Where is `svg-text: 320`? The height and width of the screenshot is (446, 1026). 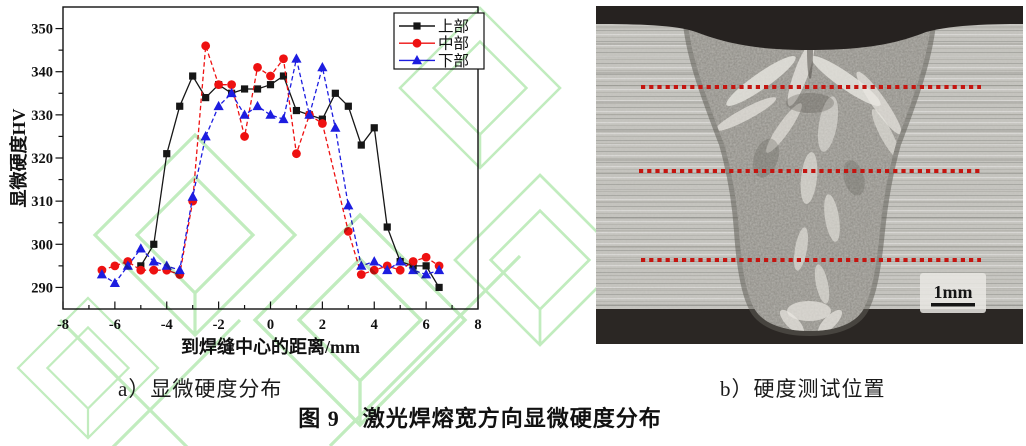
svg-text: 320 is located at coordinates (42, 159).